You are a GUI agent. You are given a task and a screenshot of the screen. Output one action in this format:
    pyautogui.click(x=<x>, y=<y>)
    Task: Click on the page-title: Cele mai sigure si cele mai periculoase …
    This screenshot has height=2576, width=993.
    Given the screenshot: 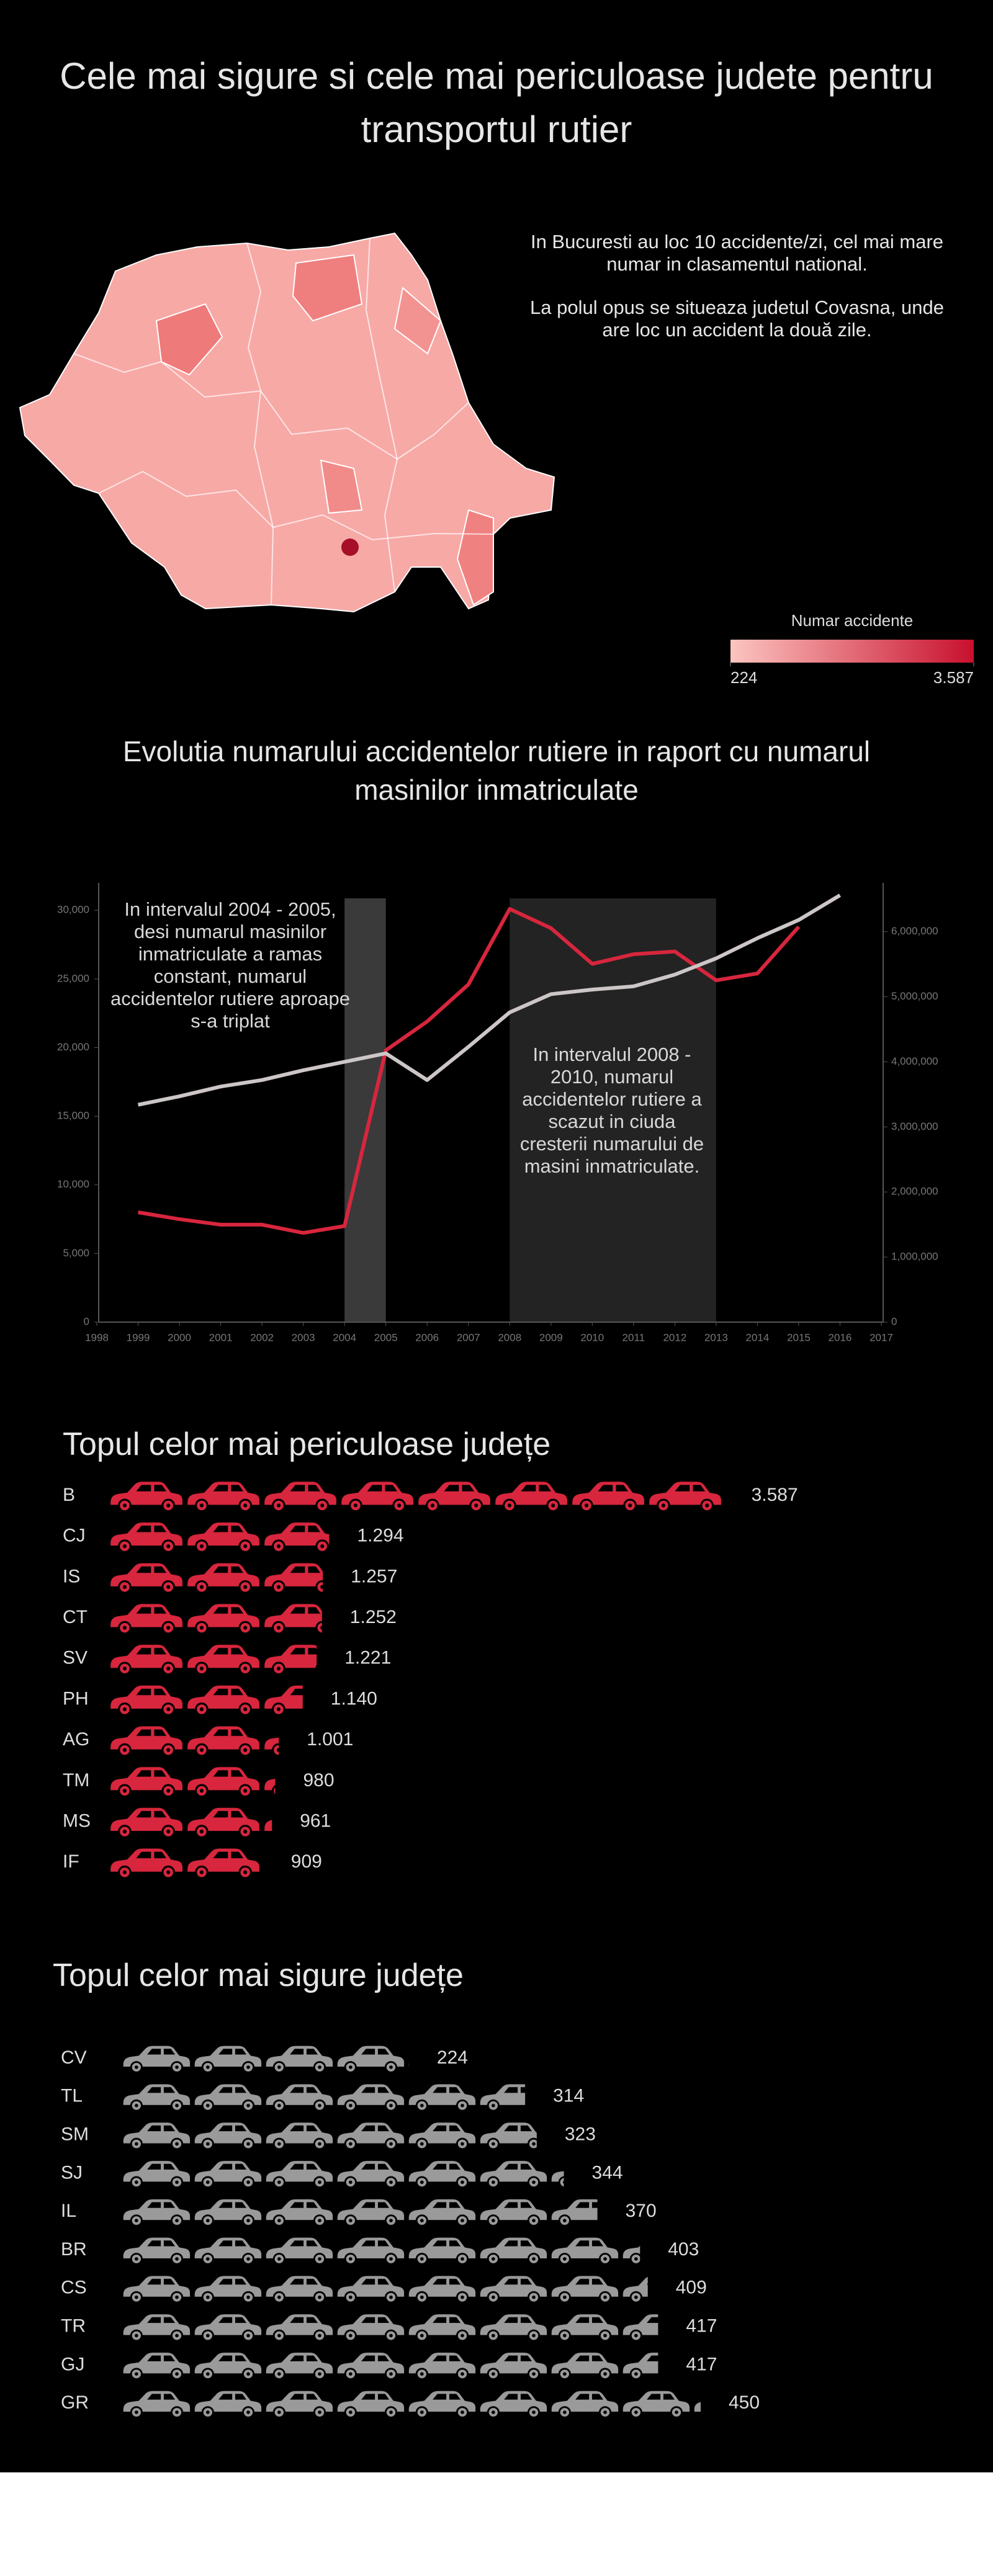 What is the action you would take?
    pyautogui.click(x=496, y=102)
    